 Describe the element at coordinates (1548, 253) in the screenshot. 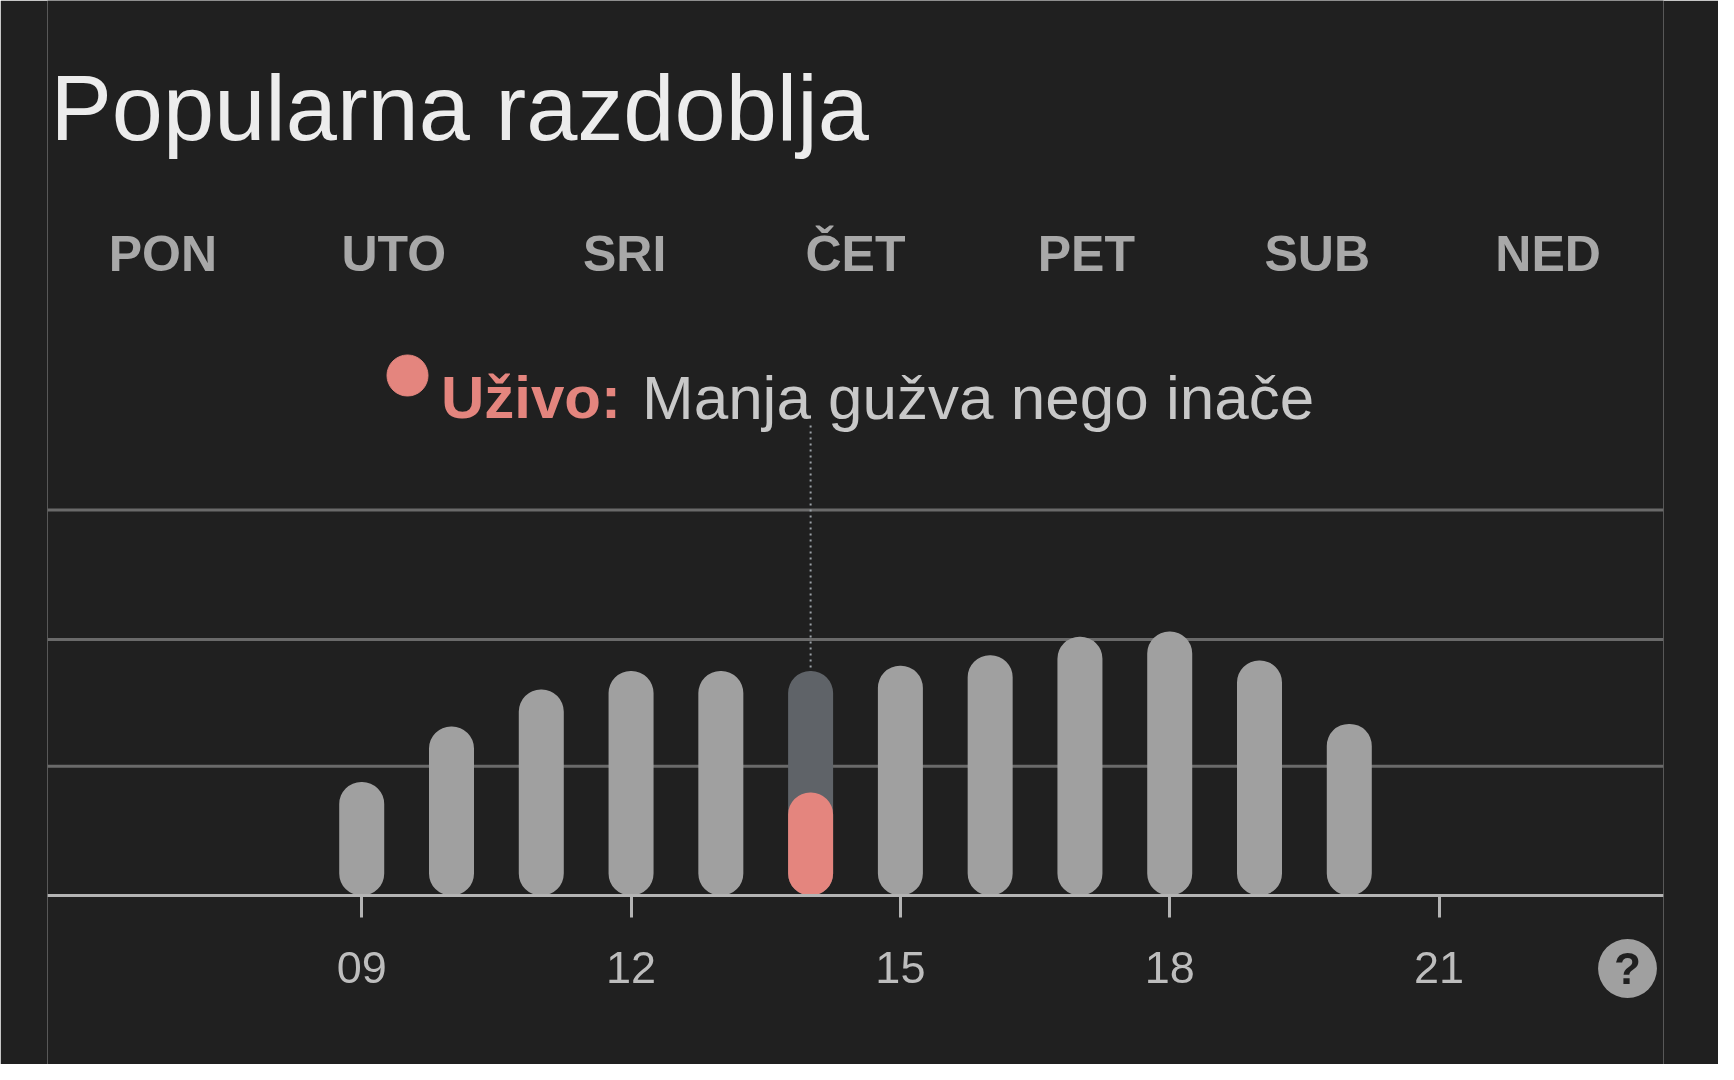

I see `text: NED` at that location.